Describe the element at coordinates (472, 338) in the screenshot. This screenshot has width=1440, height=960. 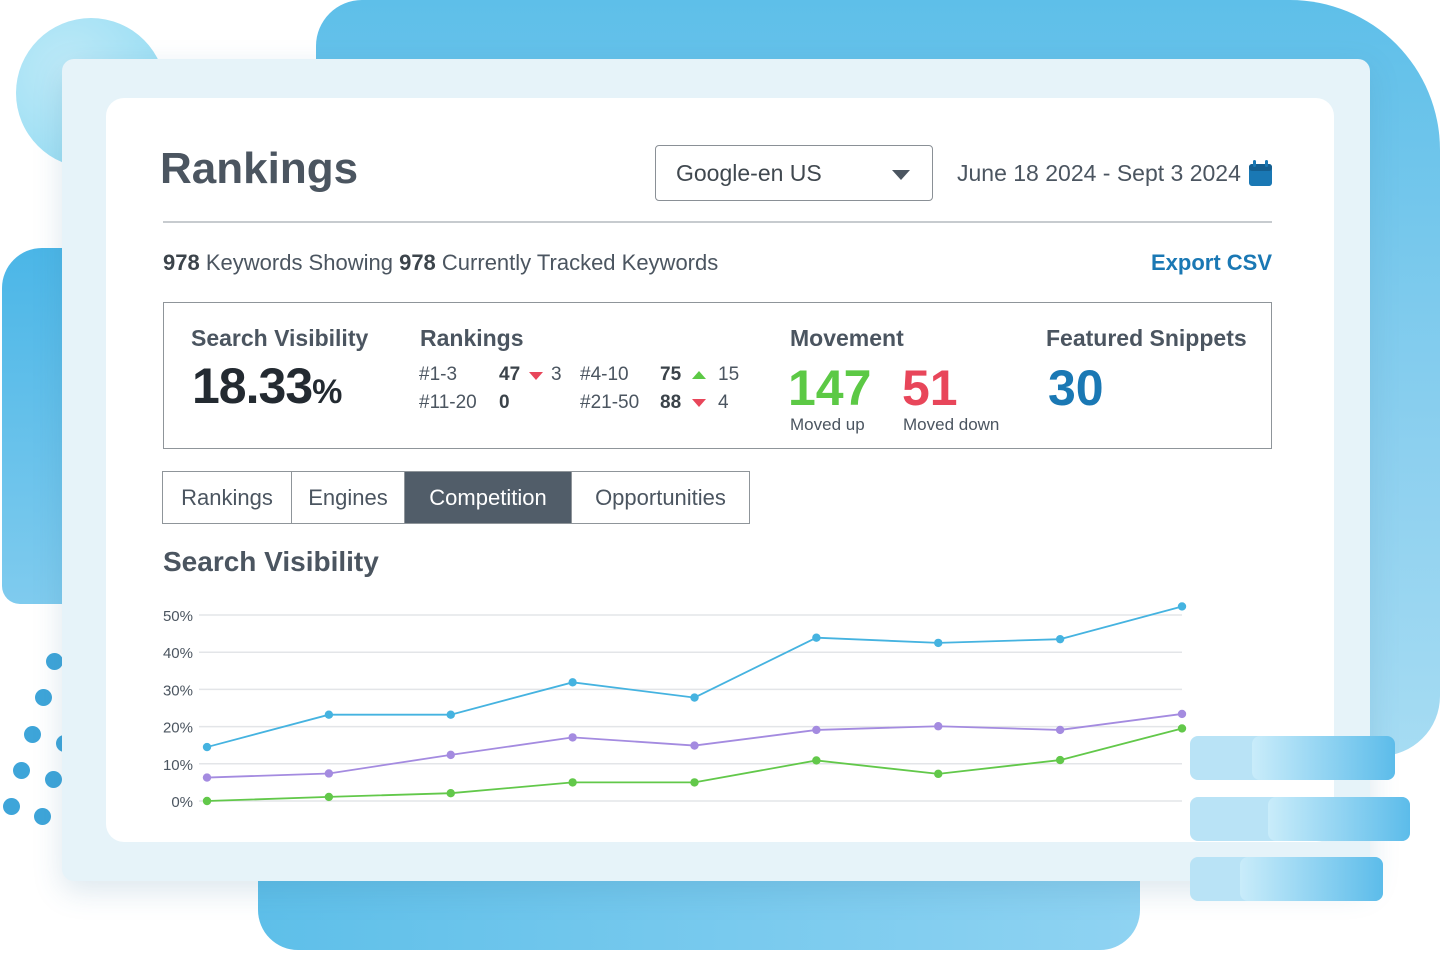
I see `rankings-label: Rankings` at that location.